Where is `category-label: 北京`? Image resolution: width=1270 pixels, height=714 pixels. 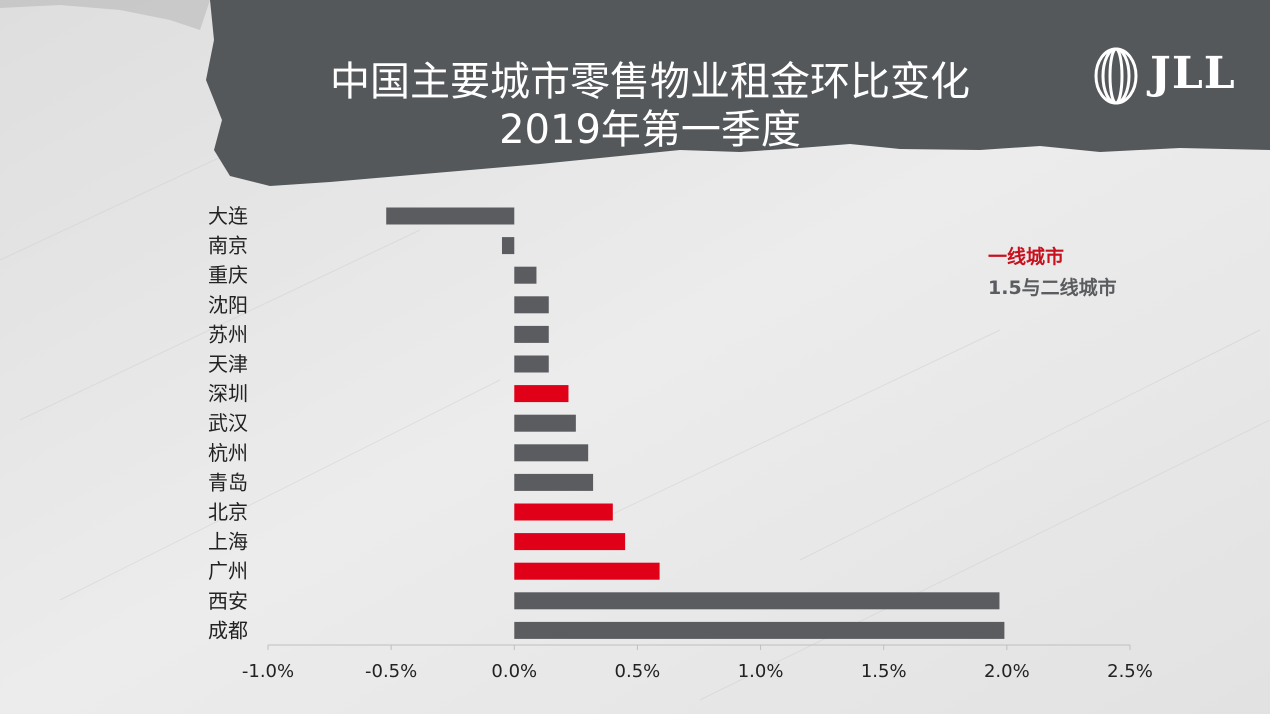 category-label: 北京 is located at coordinates (228, 512).